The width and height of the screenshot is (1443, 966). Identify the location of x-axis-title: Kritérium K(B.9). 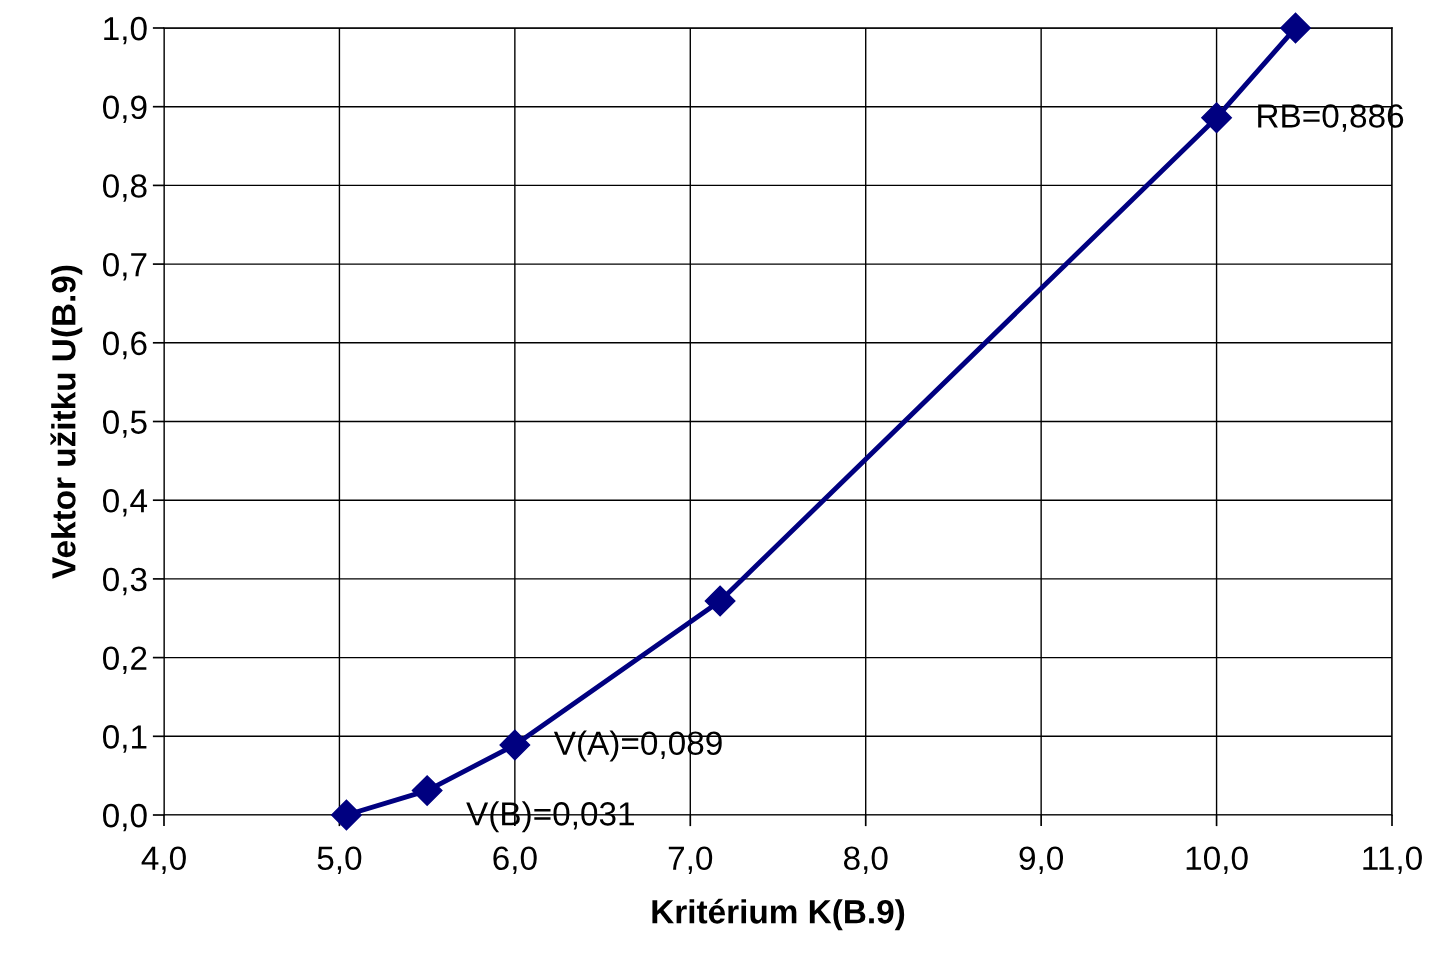
(778, 914).